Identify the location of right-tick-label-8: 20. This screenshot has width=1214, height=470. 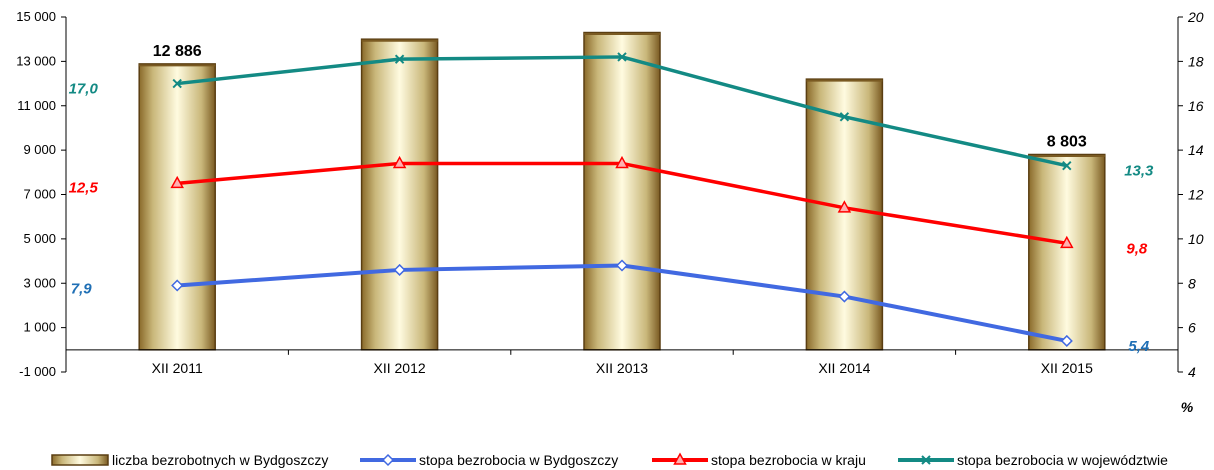
(1195, 17).